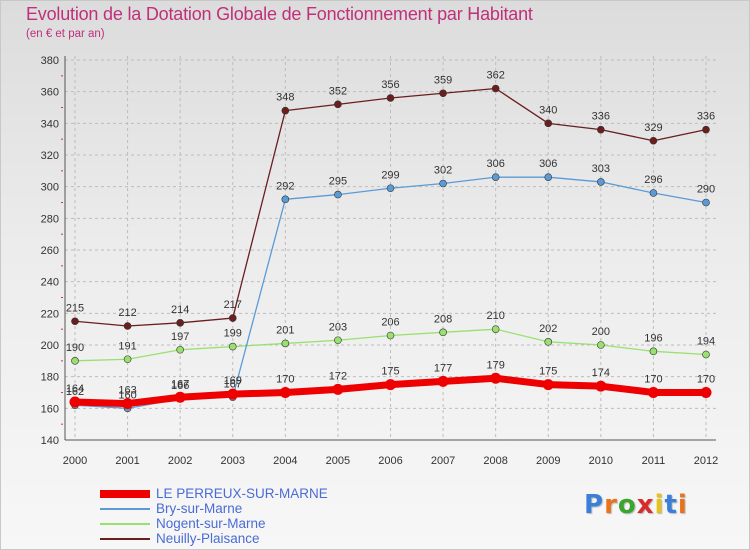 The height and width of the screenshot is (550, 750). I want to click on data-label: 175, so click(390, 372).